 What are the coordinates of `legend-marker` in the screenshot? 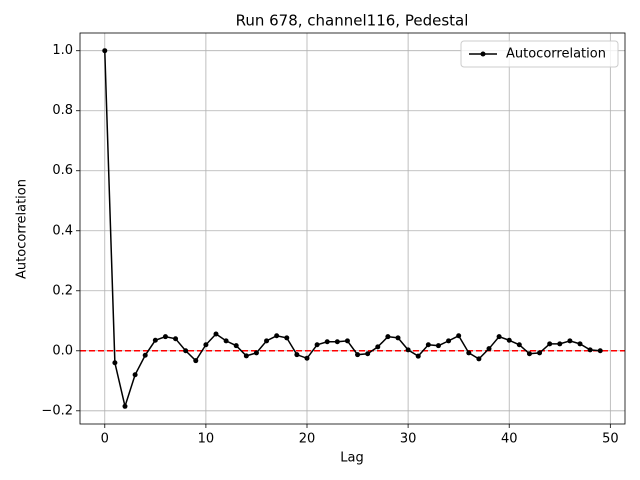 It's located at (483, 54).